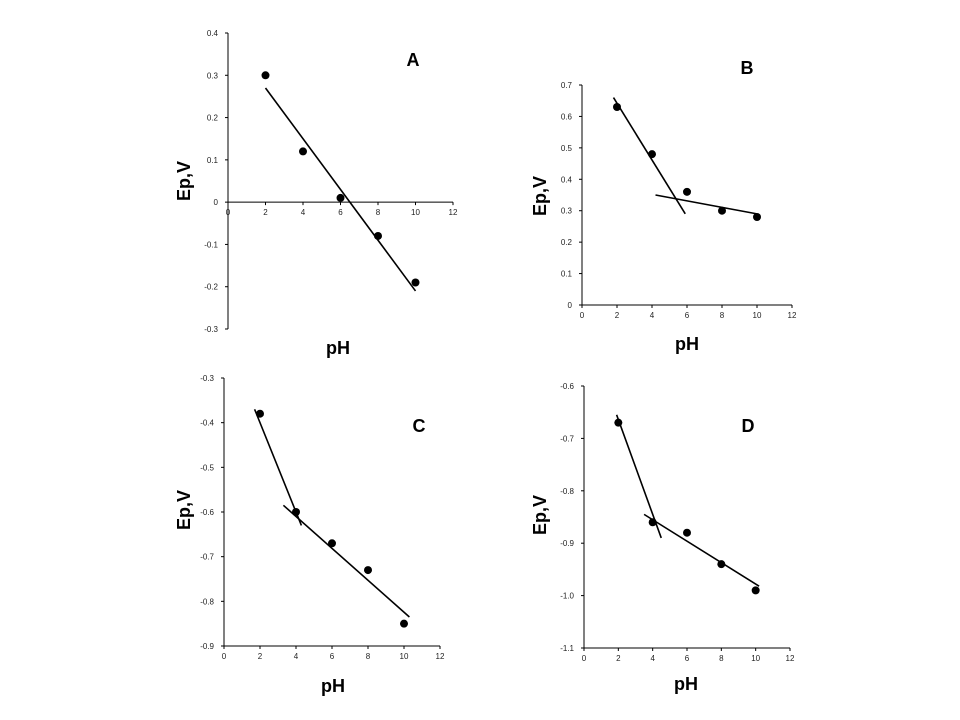 The height and width of the screenshot is (720, 960). Describe the element at coordinates (748, 426) in the screenshot. I see `panel-label: D` at that location.